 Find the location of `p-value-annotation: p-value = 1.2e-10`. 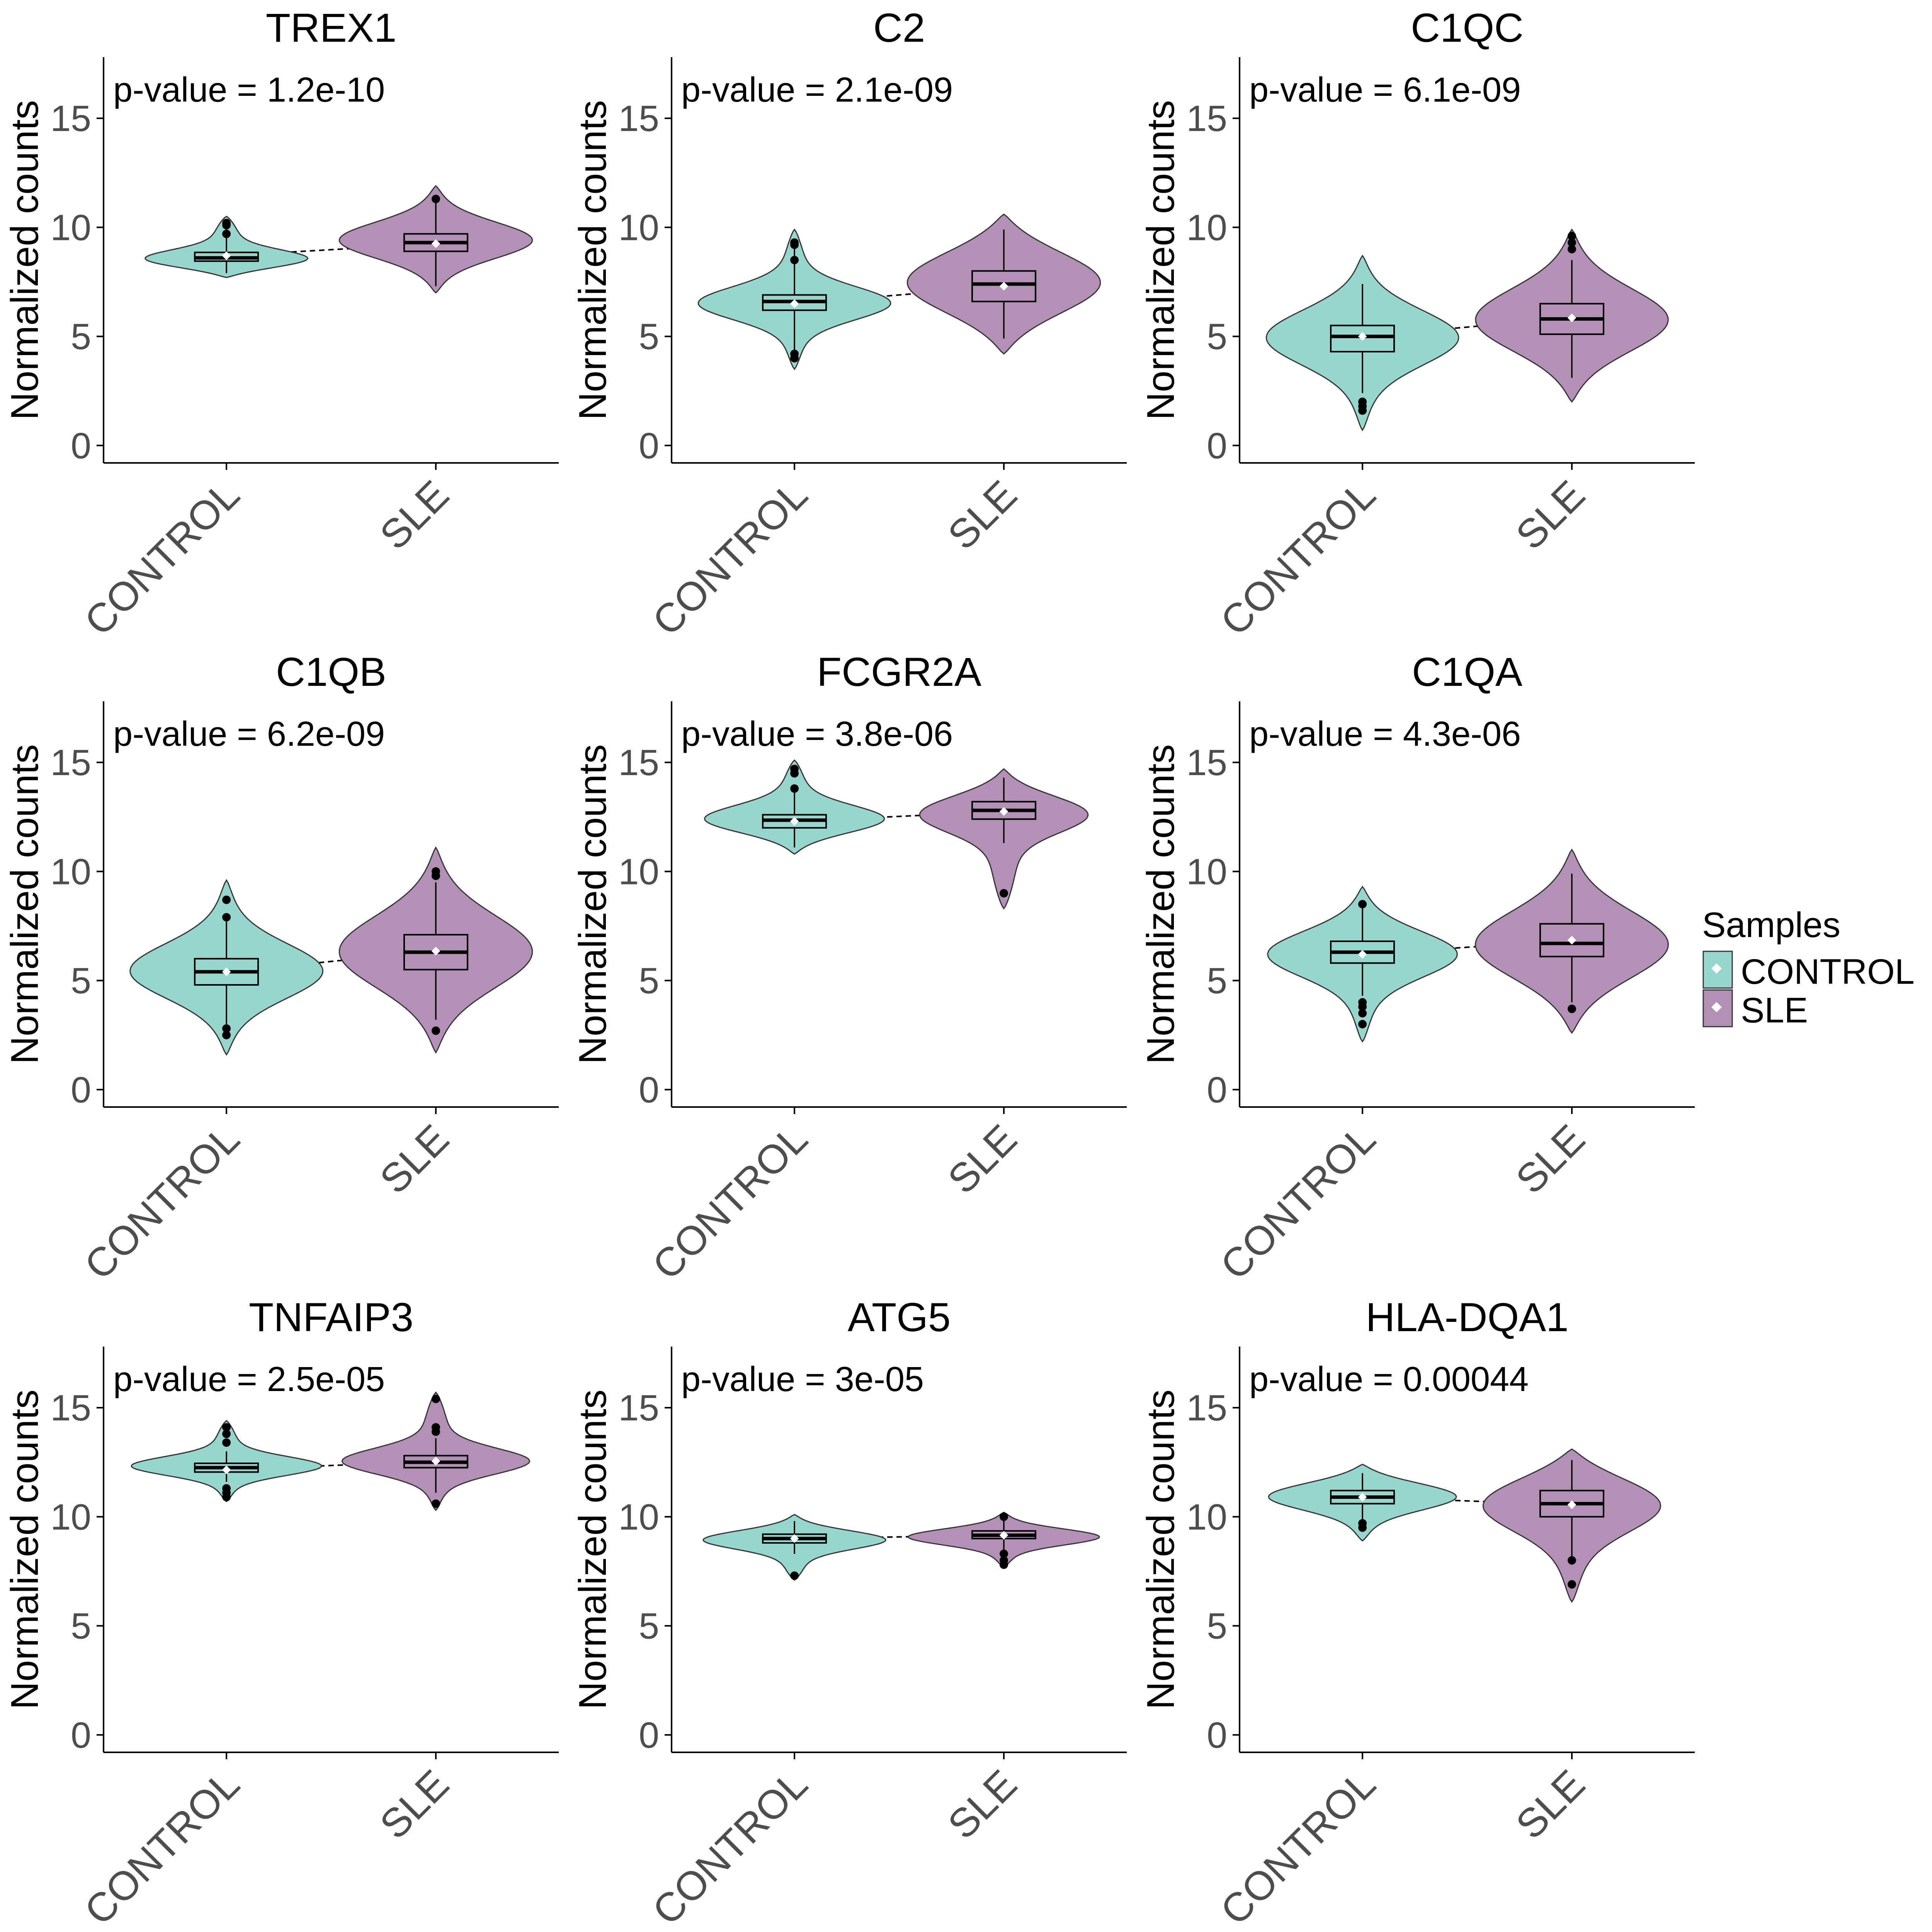

p-value-annotation: p-value = 1.2e-10 is located at coordinates (249, 90).